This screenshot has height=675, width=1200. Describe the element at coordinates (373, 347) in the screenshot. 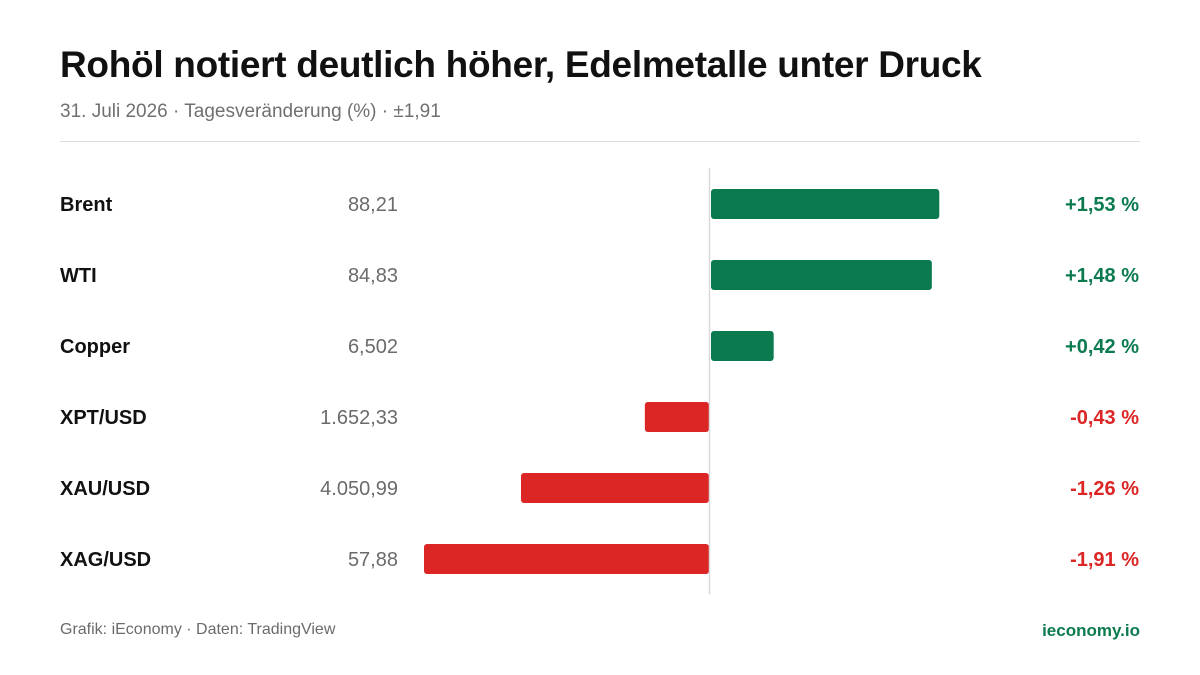

I see `price-label: 6,502` at that location.